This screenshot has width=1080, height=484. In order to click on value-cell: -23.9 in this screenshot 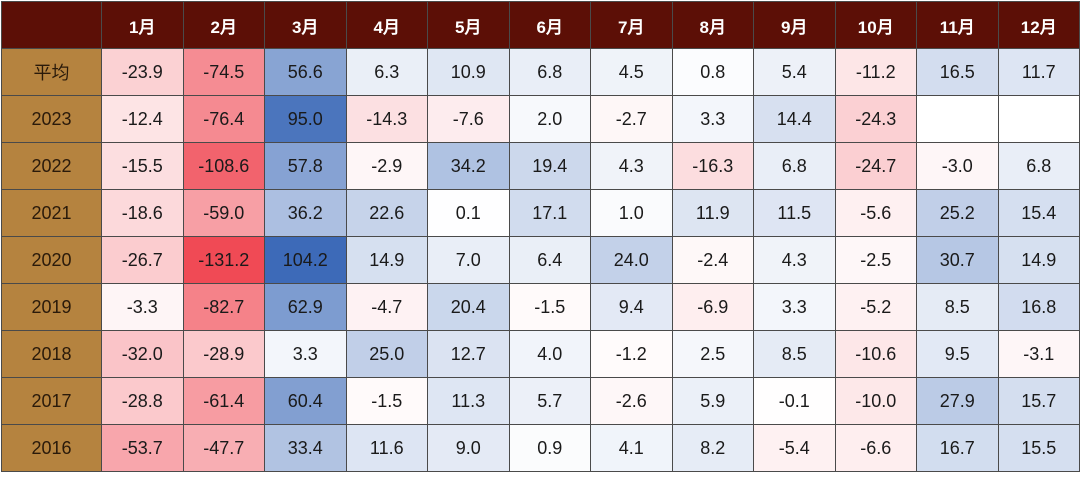, I will do `click(142, 72)`.